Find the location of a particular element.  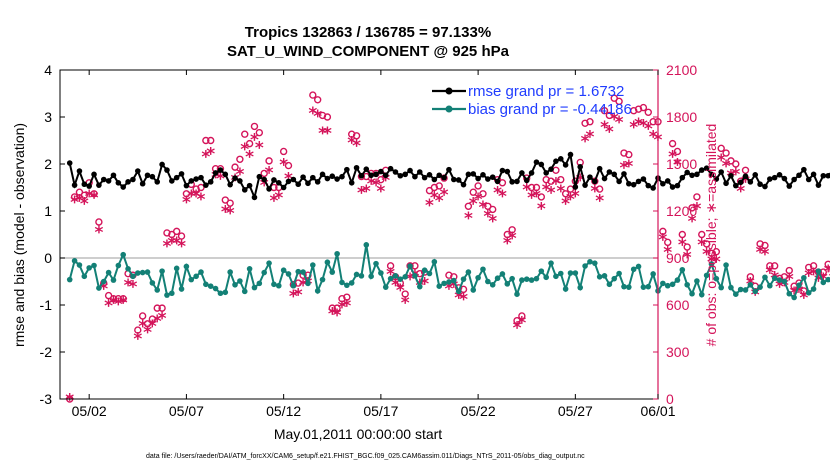

x-tick-label: 05/27 is located at coordinates (575, 411).